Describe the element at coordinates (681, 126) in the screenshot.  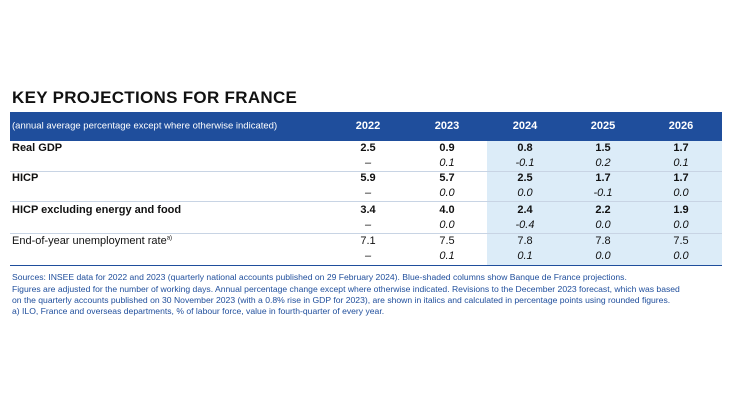
I see `header-year: 2026` at that location.